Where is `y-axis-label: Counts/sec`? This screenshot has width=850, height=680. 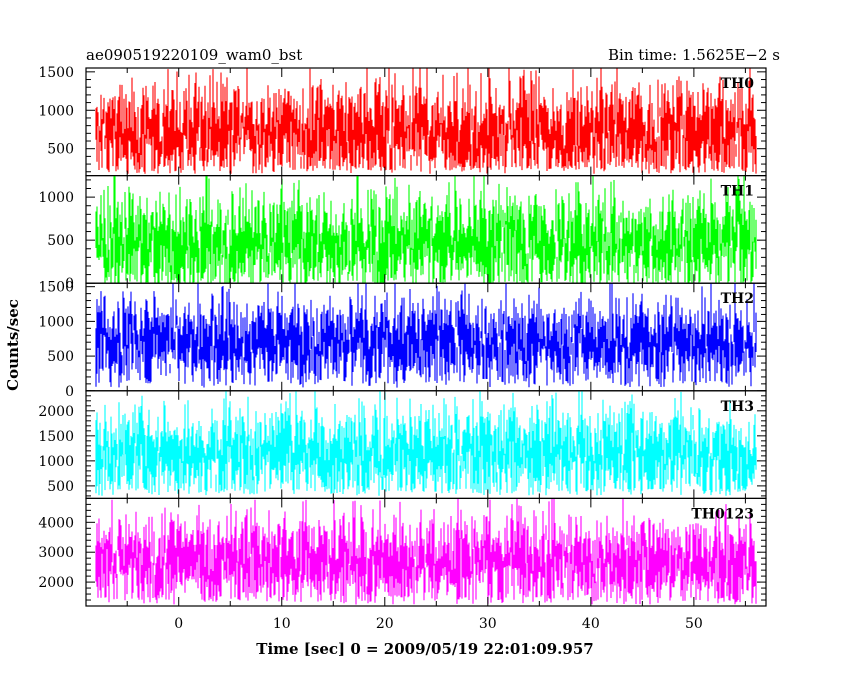 y-axis-label: Counts/sec is located at coordinates (13, 345).